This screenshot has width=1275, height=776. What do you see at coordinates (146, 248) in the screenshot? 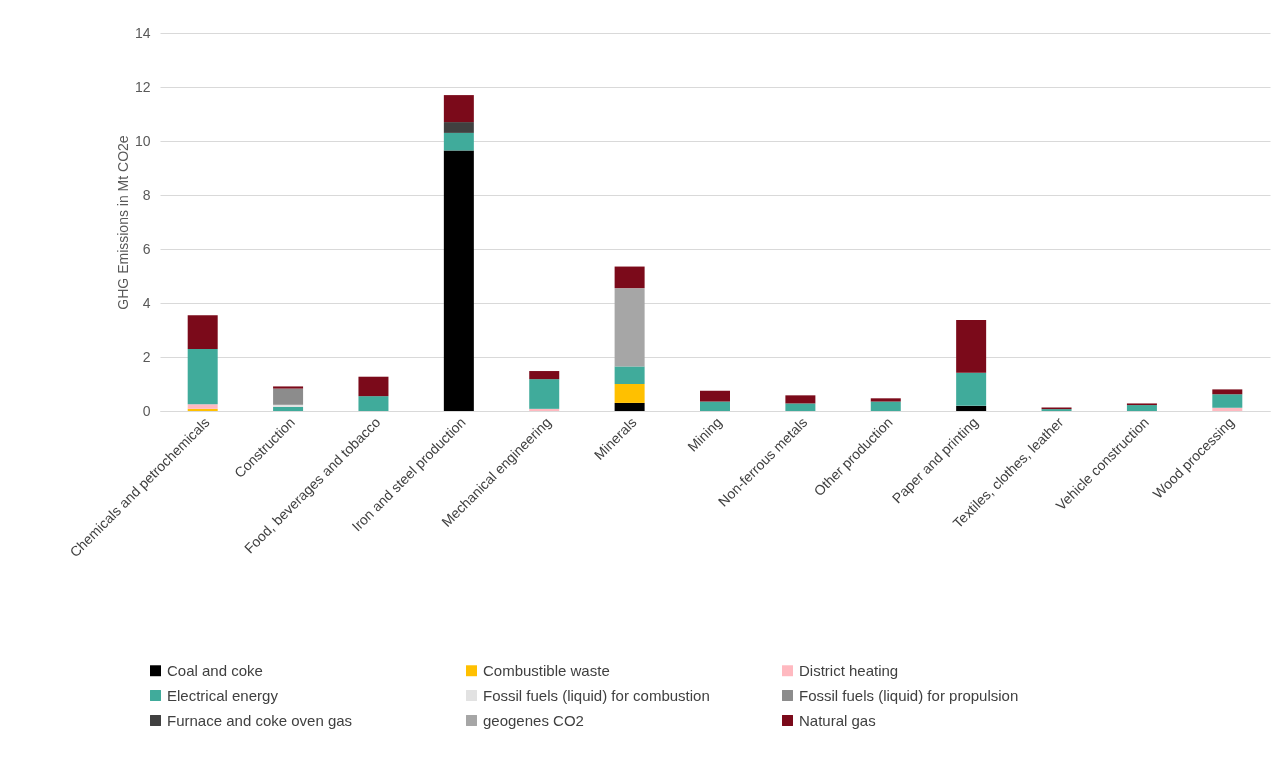
I see `y-tick-label: 6` at bounding box center [146, 248].